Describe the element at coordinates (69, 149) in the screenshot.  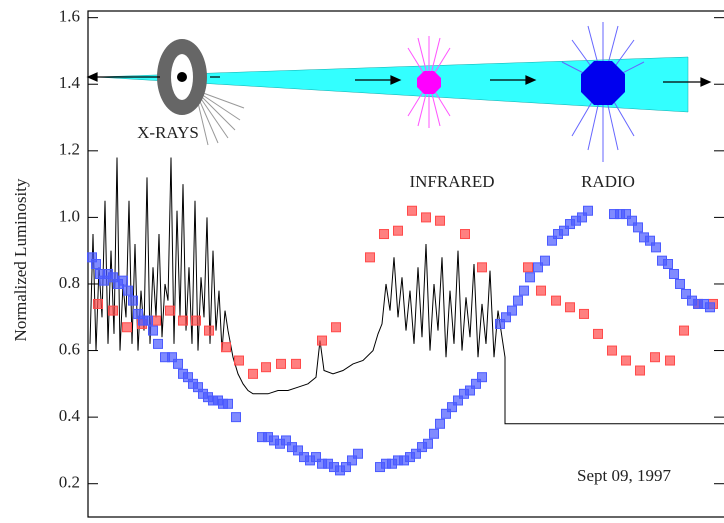
I see `y-tick-label: 1.2` at that location.